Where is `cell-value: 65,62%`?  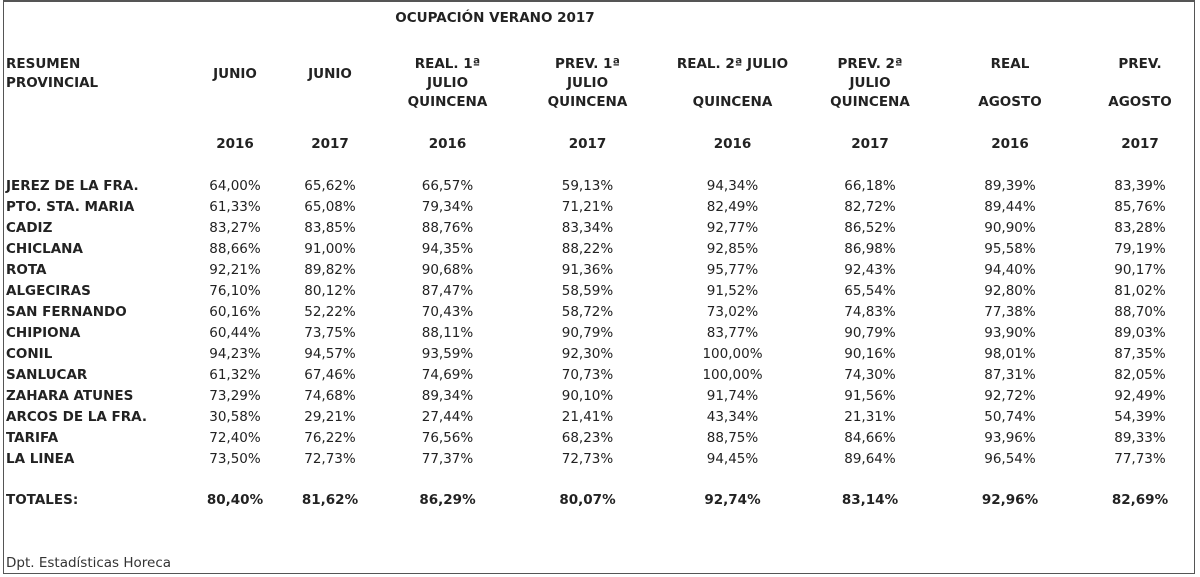
cell-value: 65,62% is located at coordinates (330, 186).